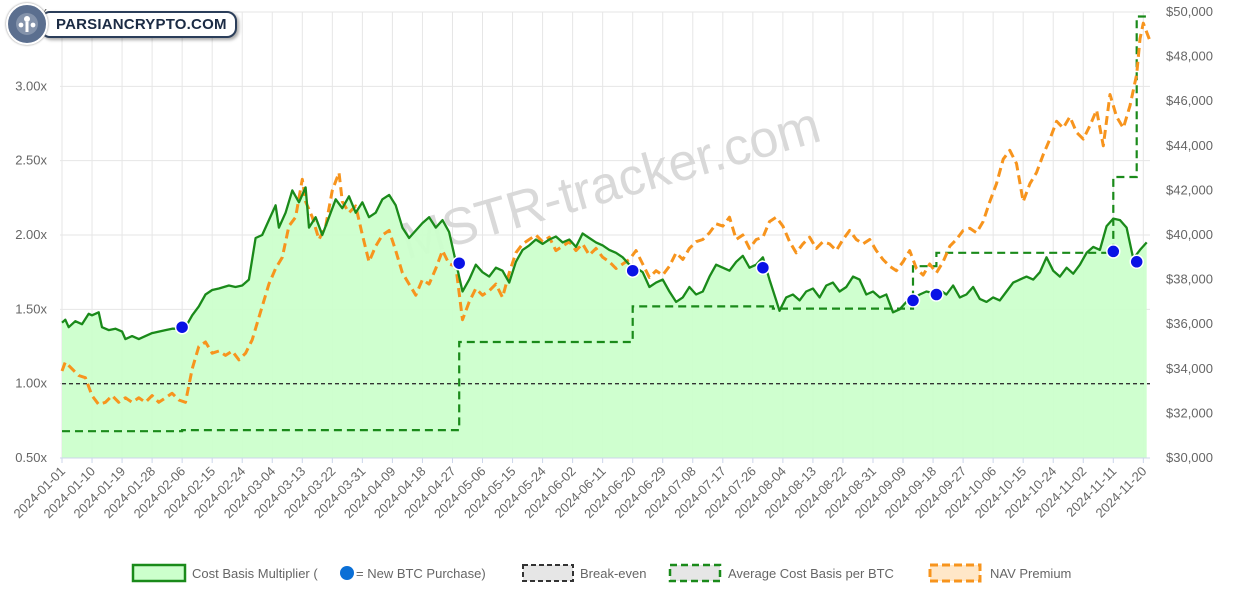 The image size is (1235, 598). I want to click on y-right-tick-label: $44,000, so click(1189, 145).